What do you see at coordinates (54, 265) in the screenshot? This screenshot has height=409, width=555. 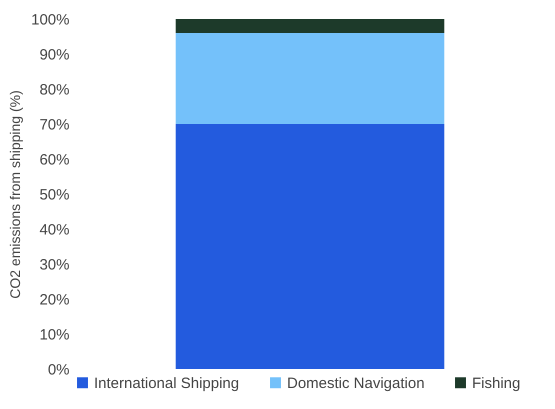 I see `y-tick-label: 30%` at bounding box center [54, 265].